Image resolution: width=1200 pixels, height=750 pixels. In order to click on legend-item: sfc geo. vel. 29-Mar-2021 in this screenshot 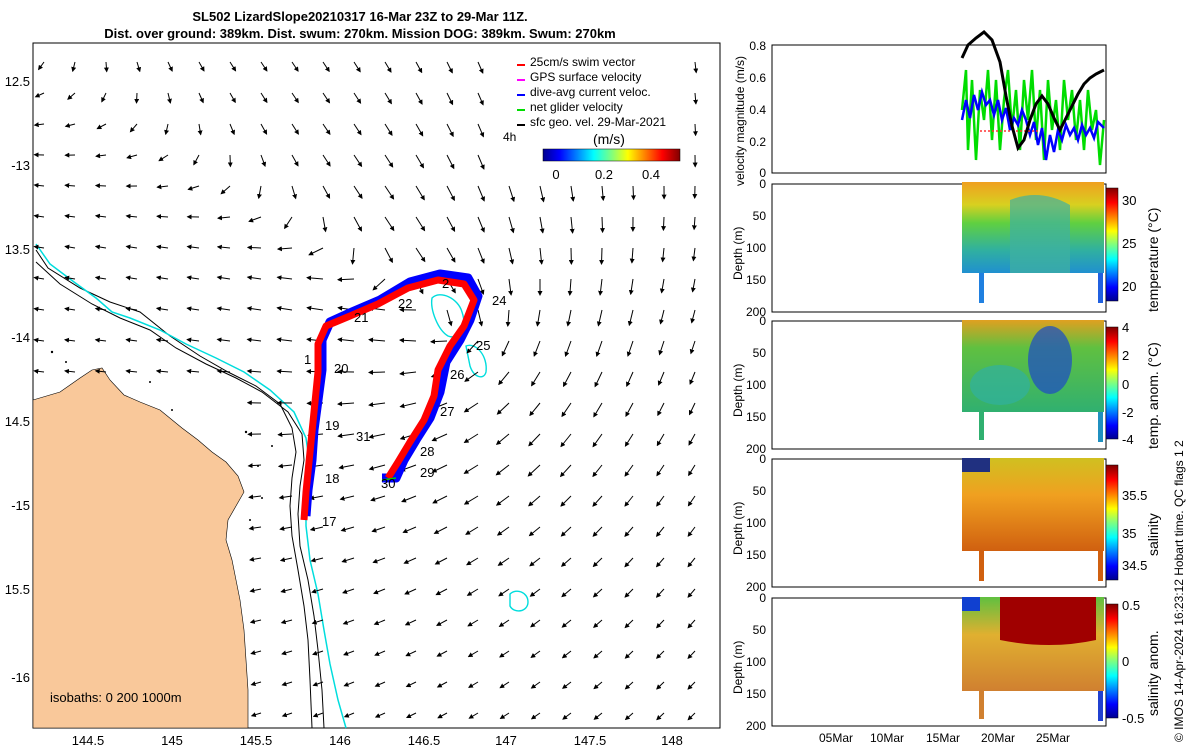, I will do `click(598, 122)`.